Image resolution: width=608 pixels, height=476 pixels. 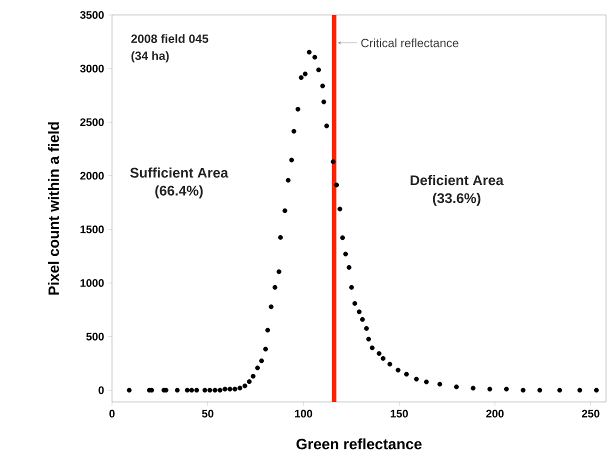 What do you see at coordinates (495, 414) in the screenshot?
I see `x-tick-label: 200` at bounding box center [495, 414].